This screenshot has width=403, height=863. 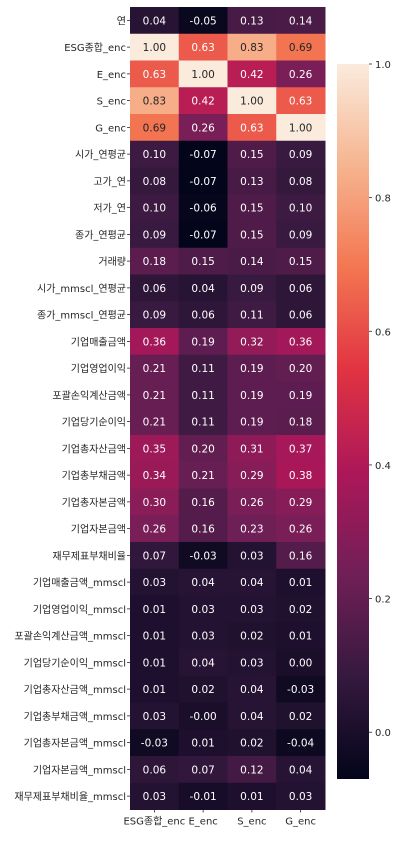 I want to click on colorbar-tick-label: 0.4, so click(x=383, y=466).